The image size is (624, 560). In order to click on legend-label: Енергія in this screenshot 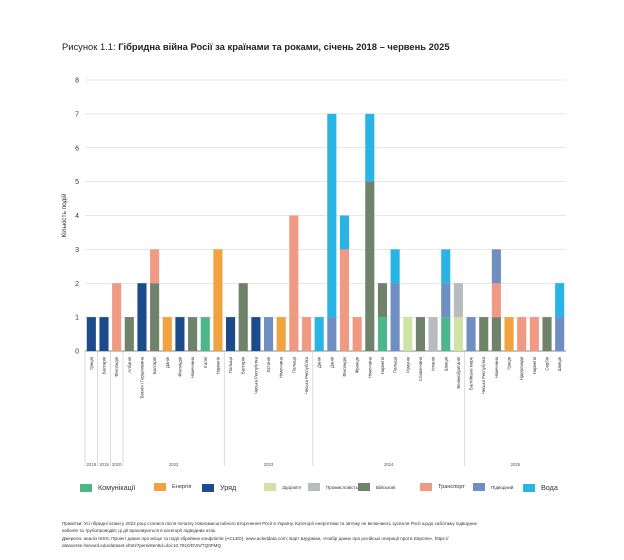, I will do `click(182, 487)`.